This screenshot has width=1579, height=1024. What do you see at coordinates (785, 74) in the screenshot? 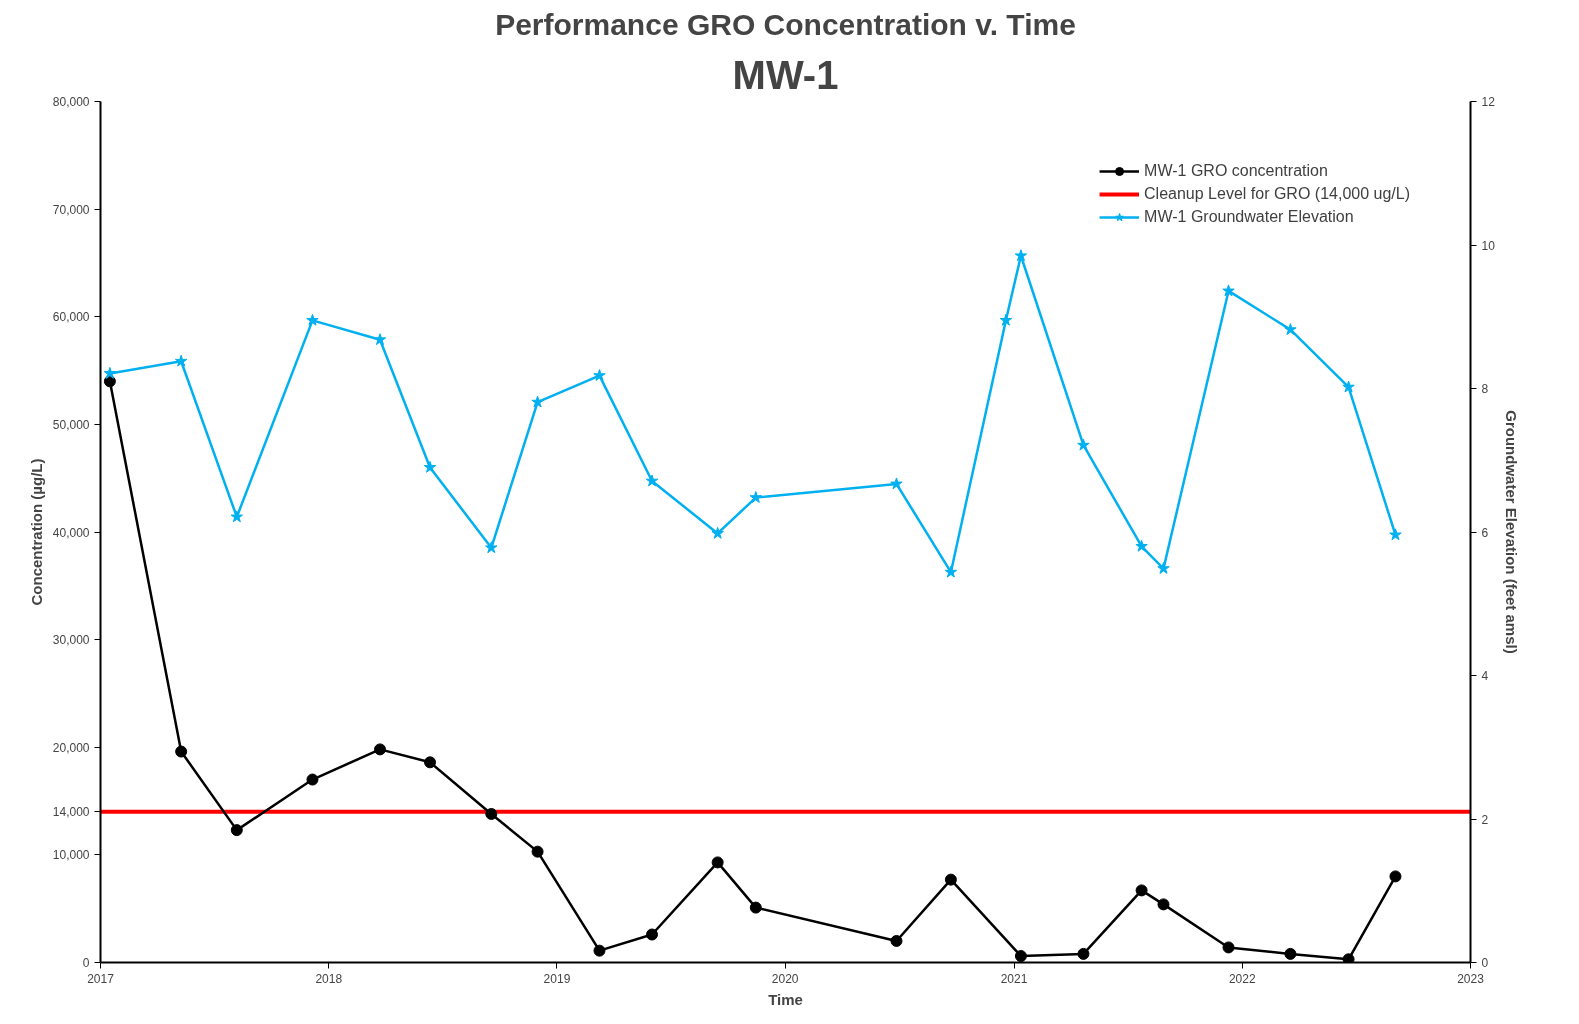
I see `chart-subtitle: MW-1` at bounding box center [785, 74].